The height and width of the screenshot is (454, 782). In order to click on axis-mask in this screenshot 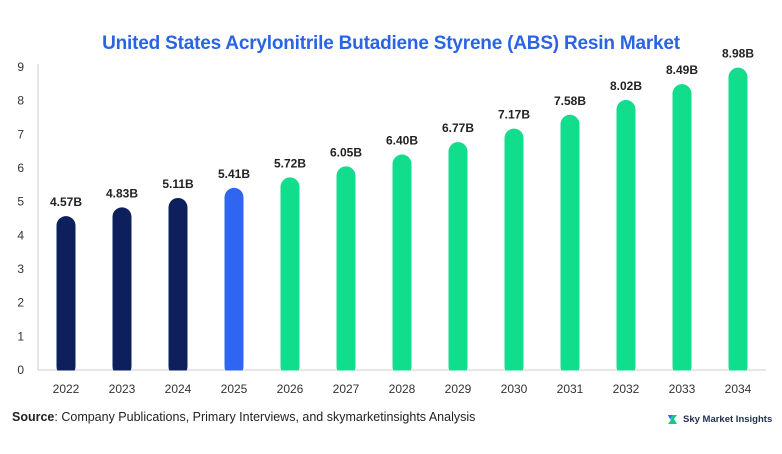, I will do `click(403, 374)`.